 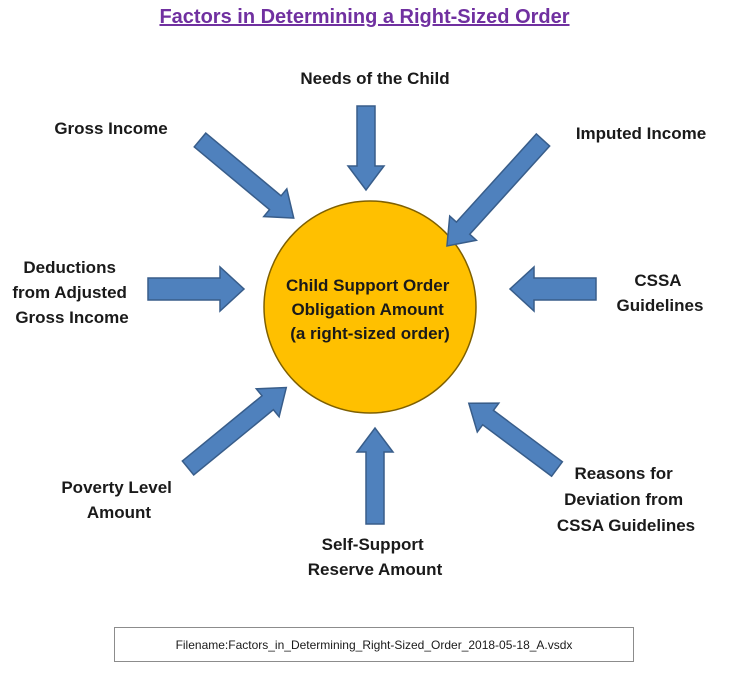 What do you see at coordinates (110, 128) in the screenshot?
I see `label-gross-income: Gross Income` at bounding box center [110, 128].